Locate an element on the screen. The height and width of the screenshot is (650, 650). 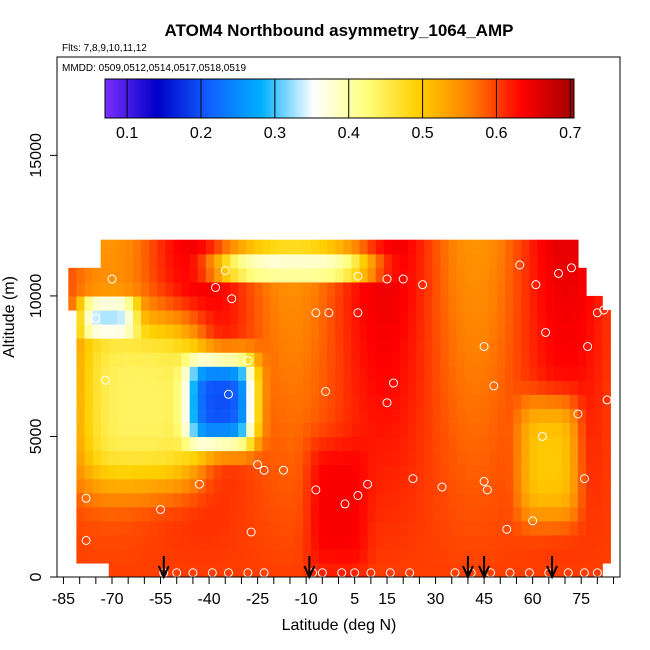
y-axis-label: Altitude (m) is located at coordinates (9, 317).